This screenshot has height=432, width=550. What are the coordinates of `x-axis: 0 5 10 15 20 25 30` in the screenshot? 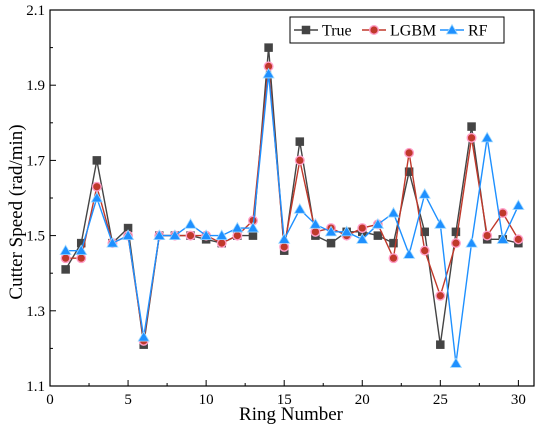 It's located at (286, 394).